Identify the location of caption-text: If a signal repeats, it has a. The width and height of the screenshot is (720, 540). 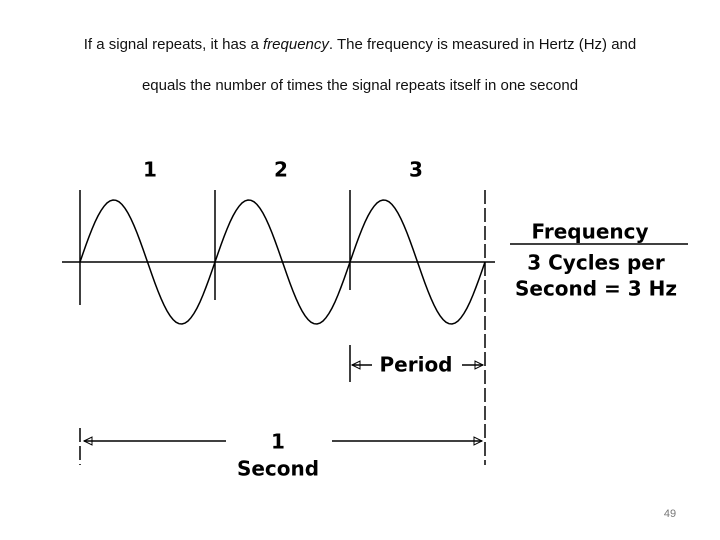
(173, 44).